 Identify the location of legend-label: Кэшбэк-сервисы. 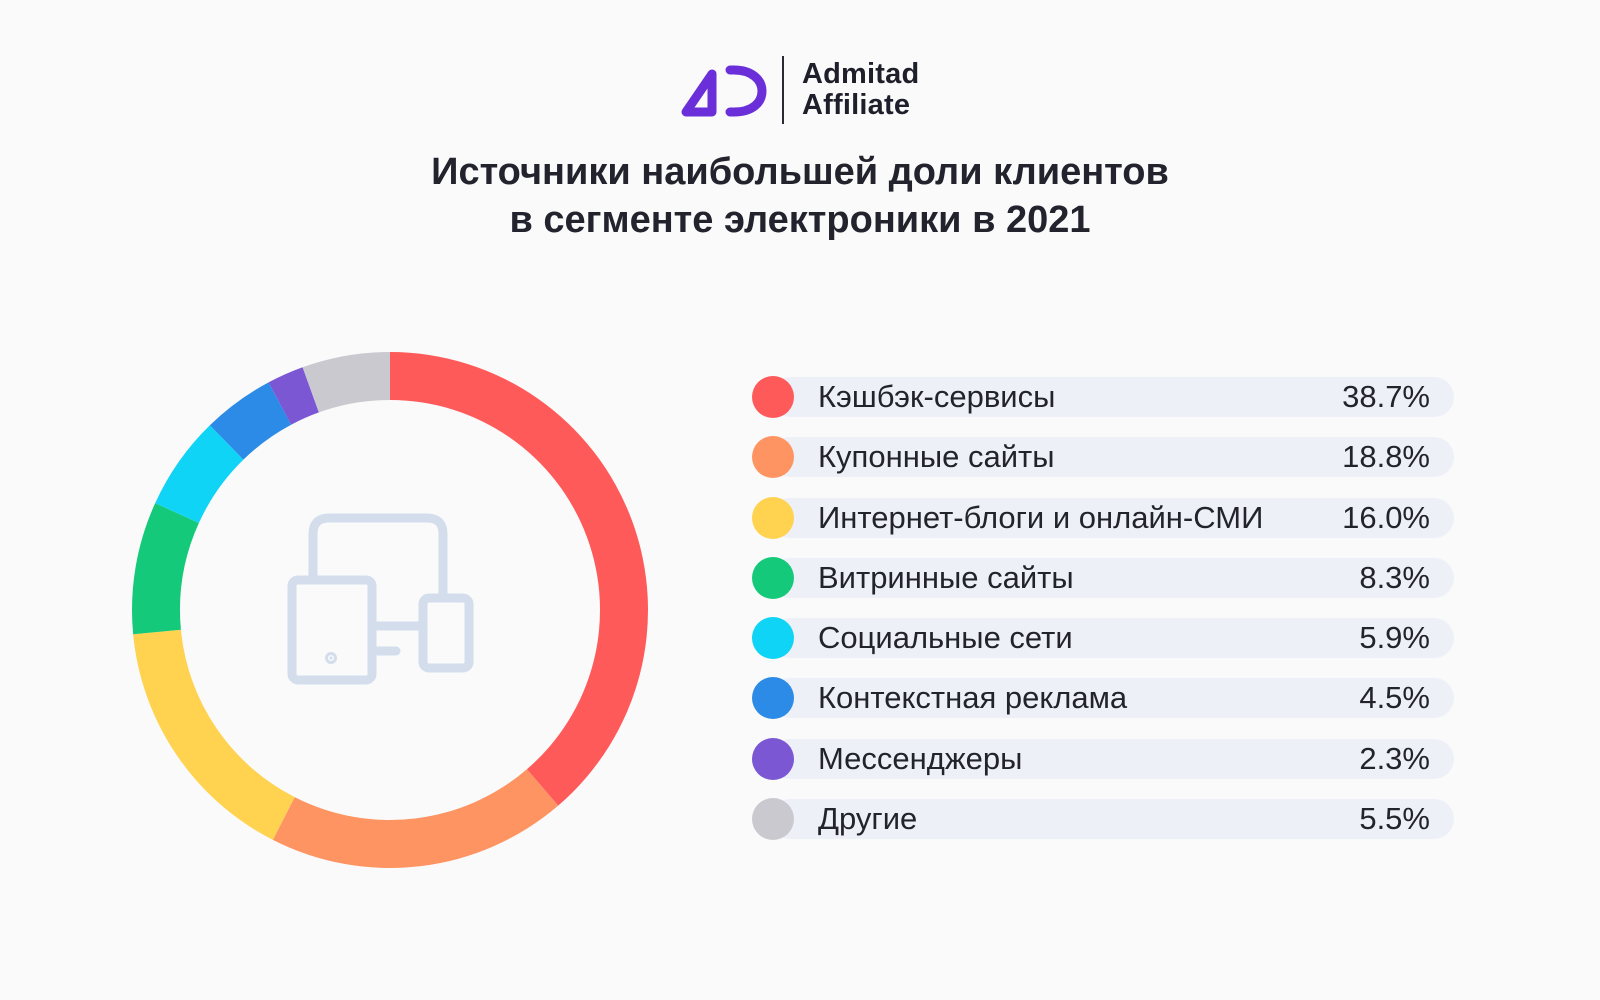
(937, 396).